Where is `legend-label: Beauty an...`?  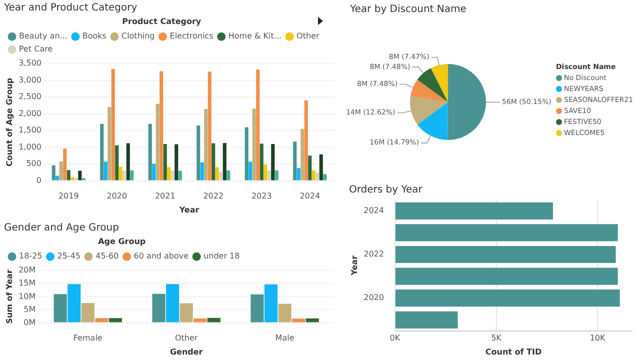 legend-label: Beauty an... is located at coordinates (43, 36).